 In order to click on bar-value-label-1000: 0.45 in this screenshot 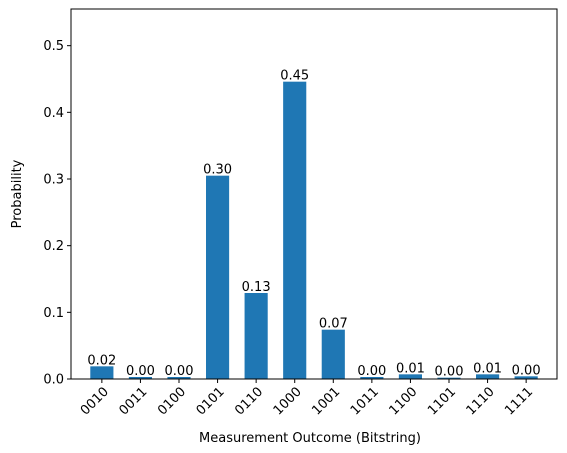, I will do `click(294, 76)`.